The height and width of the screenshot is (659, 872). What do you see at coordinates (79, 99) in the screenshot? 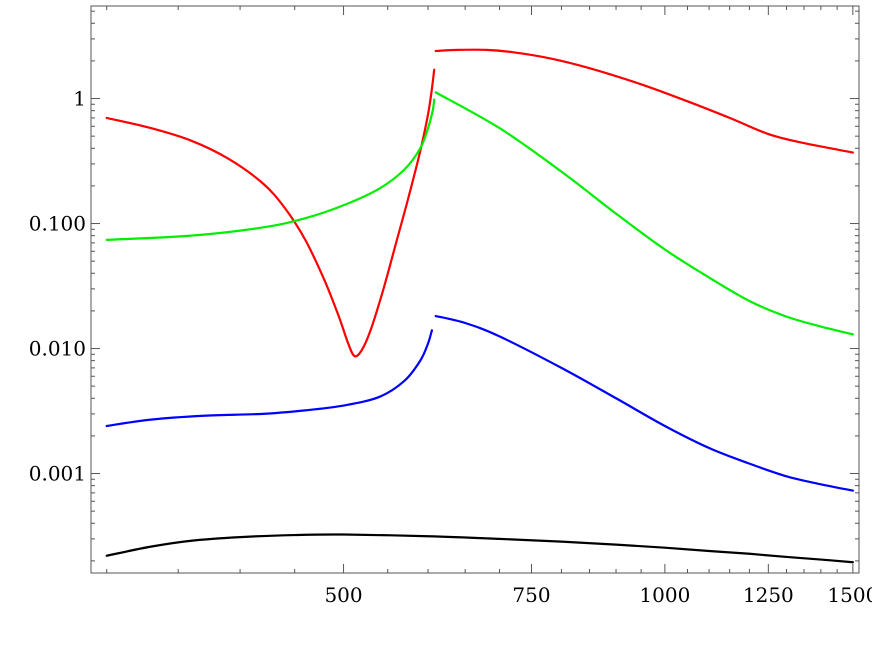
I see `y-tick-label: 1` at bounding box center [79, 99].